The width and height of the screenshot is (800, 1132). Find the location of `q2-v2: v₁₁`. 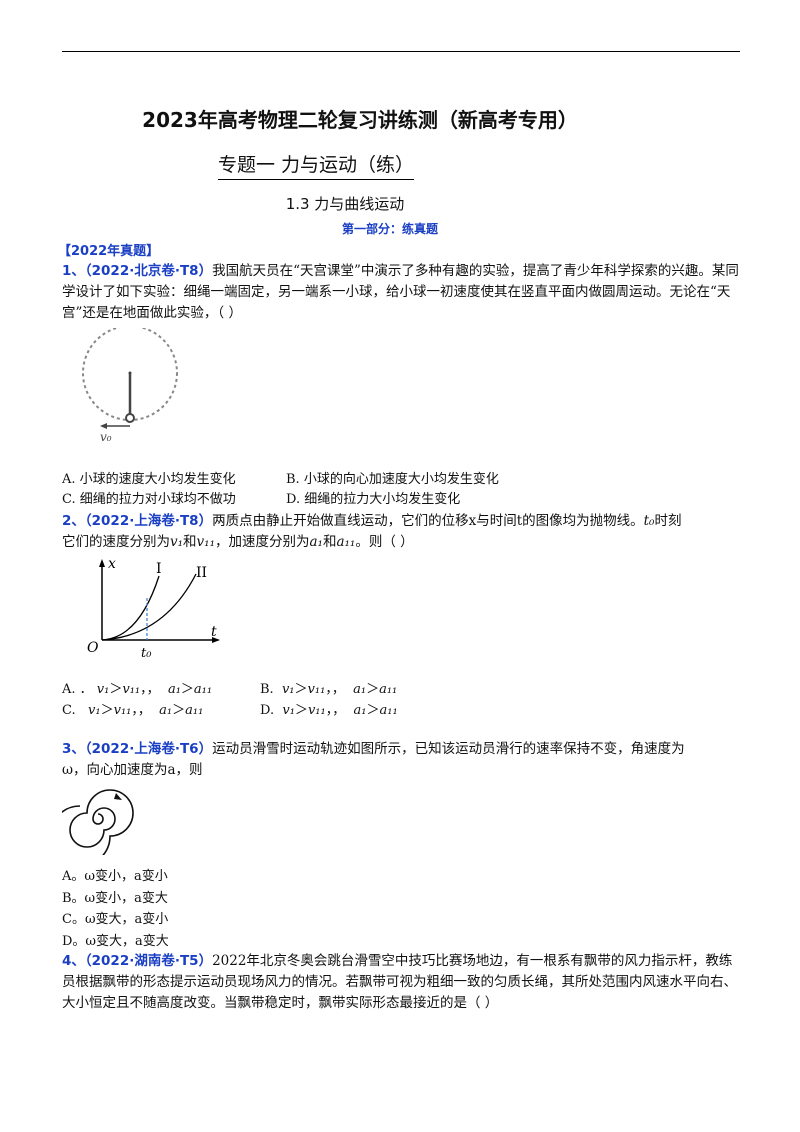

q2-v2: v₁₁ is located at coordinates (205, 542).